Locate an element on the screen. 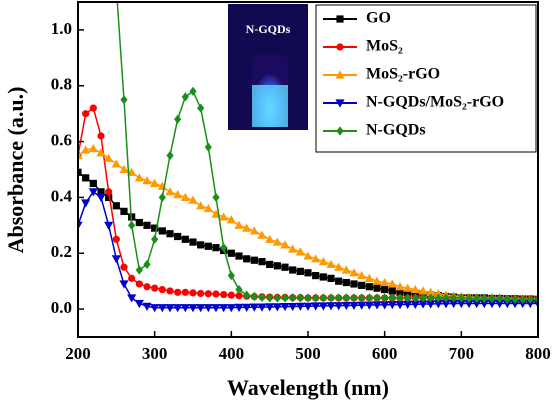 The image size is (555, 406). x-tick-label: 200 is located at coordinates (78, 353).